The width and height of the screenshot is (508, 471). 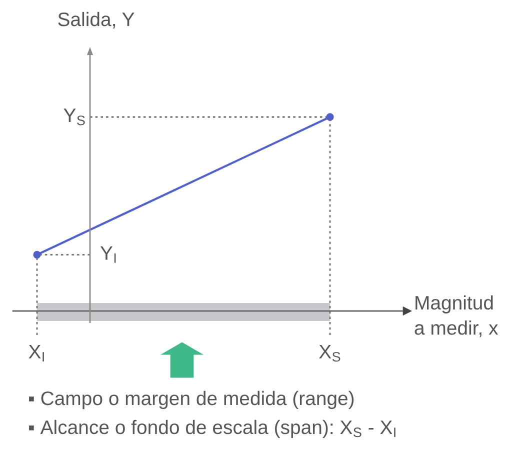 I want to click on x-axis-title: Magnitud a medir, x, so click(x=456, y=316).